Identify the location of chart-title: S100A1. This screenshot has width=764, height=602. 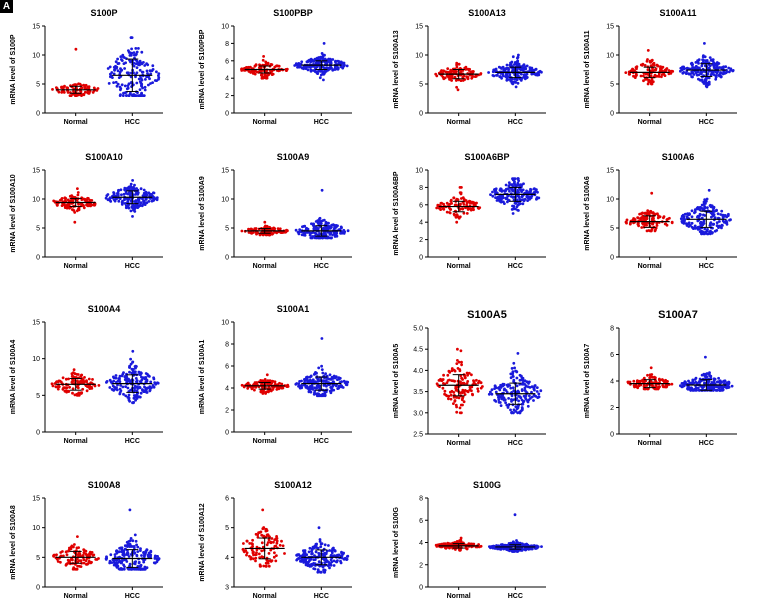
(293, 309).